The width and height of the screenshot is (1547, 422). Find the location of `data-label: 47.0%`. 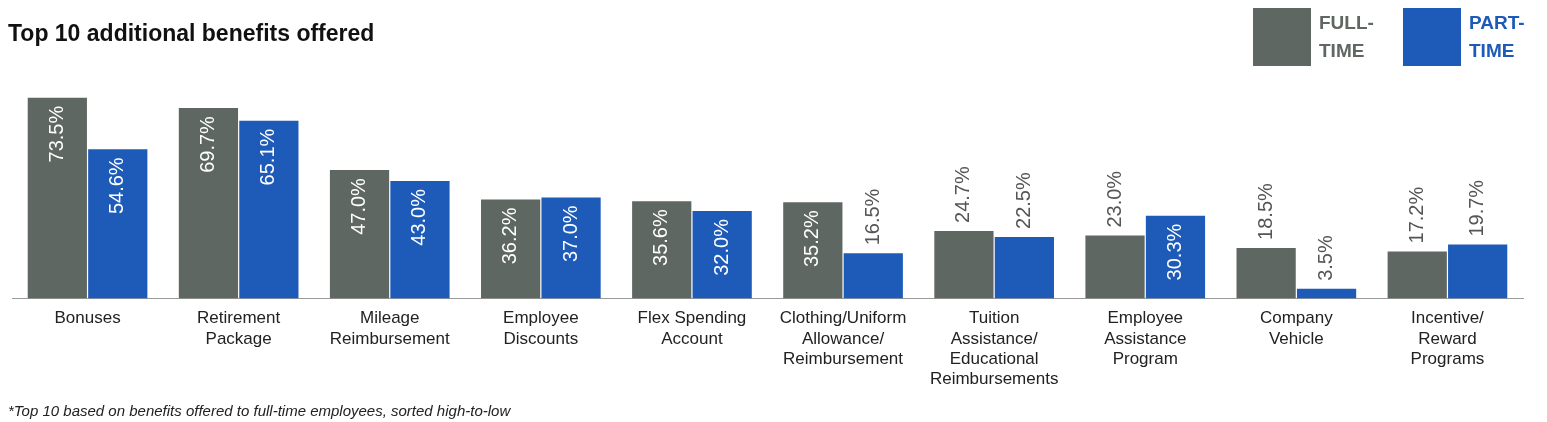

data-label: 47.0% is located at coordinates (358, 206).